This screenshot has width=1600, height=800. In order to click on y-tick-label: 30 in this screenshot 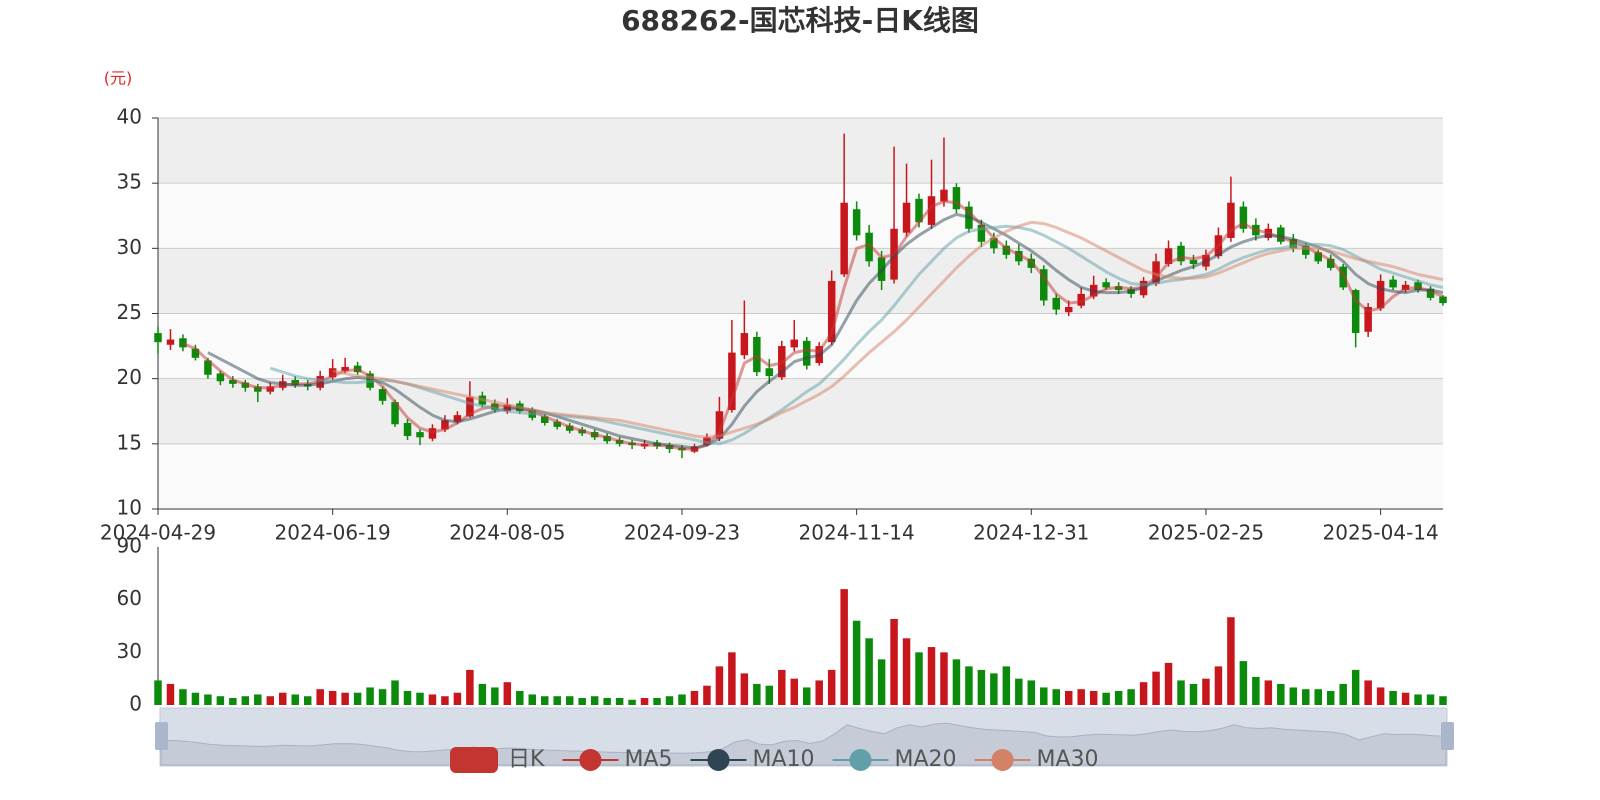, I will do `click(129, 247)`.